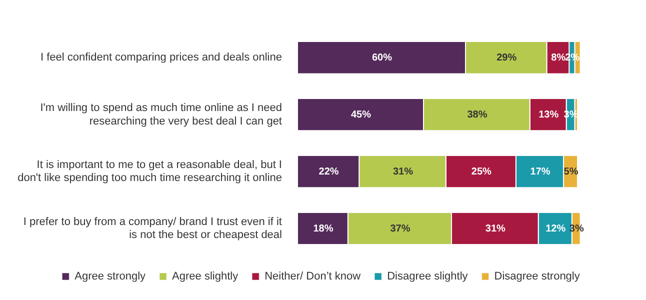  What do you see at coordinates (205, 276) in the screenshot?
I see `legend-label: Agree slightly` at bounding box center [205, 276].